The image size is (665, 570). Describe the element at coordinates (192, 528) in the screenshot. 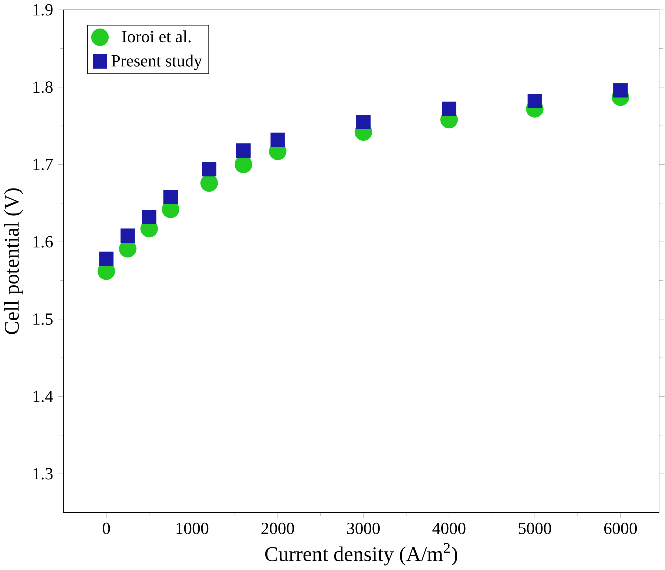

I see `x-tick-label: 1000` at that location.